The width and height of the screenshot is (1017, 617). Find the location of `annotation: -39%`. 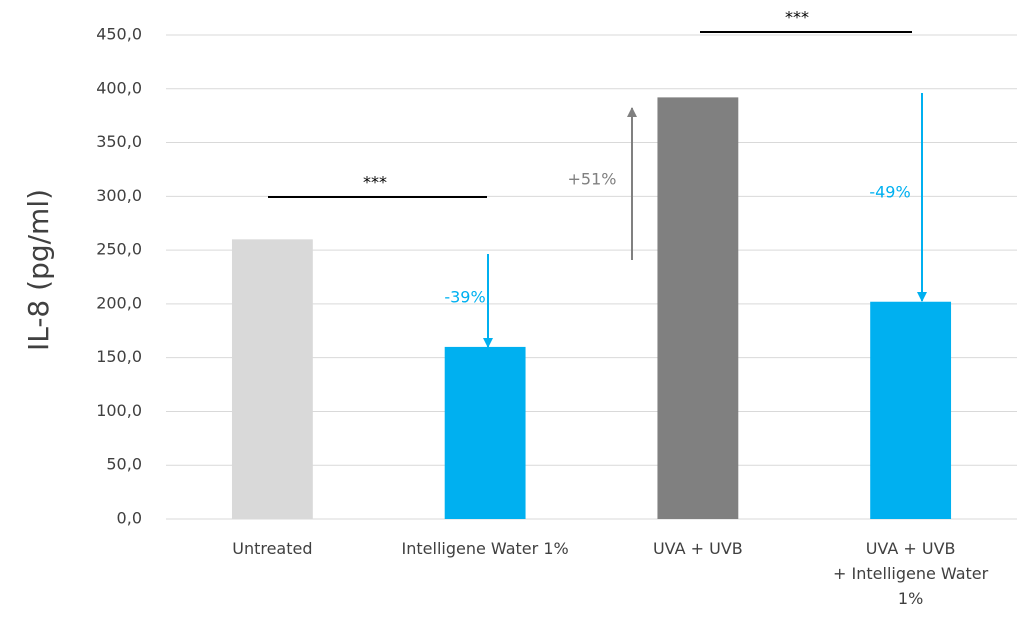

annotation: -39% is located at coordinates (464, 297).